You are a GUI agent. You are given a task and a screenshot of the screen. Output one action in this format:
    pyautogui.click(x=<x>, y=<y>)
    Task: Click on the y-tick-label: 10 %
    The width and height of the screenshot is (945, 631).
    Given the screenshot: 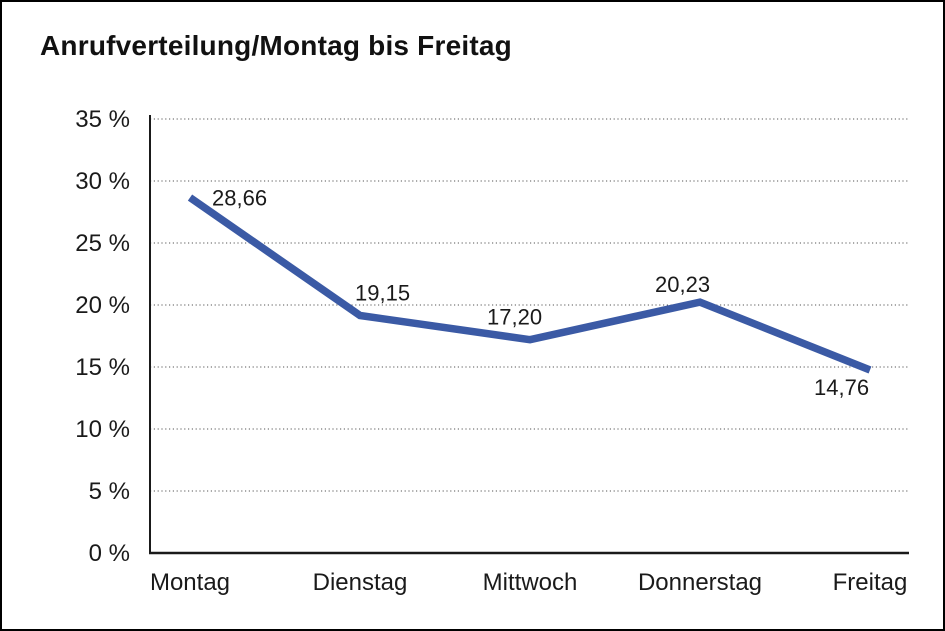 What is the action you would take?
    pyautogui.click(x=102, y=429)
    